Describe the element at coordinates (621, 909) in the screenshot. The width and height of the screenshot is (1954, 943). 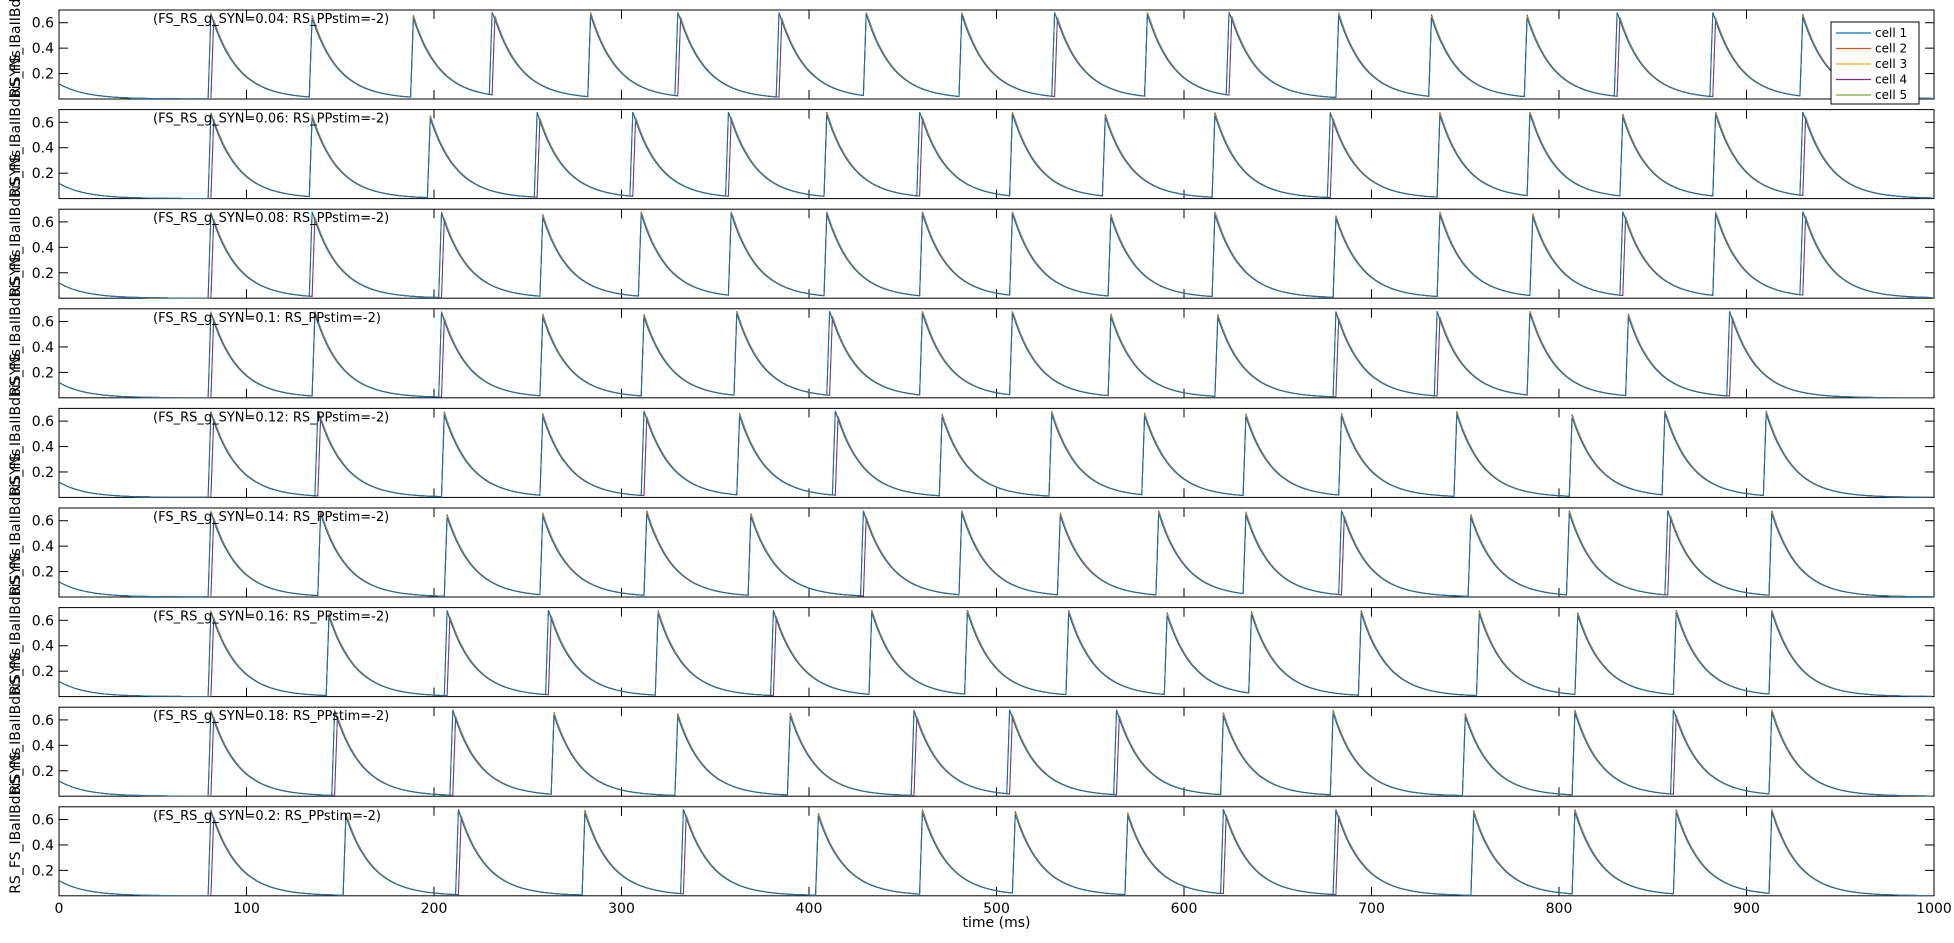
I see `x-tick-label: 300` at that location.